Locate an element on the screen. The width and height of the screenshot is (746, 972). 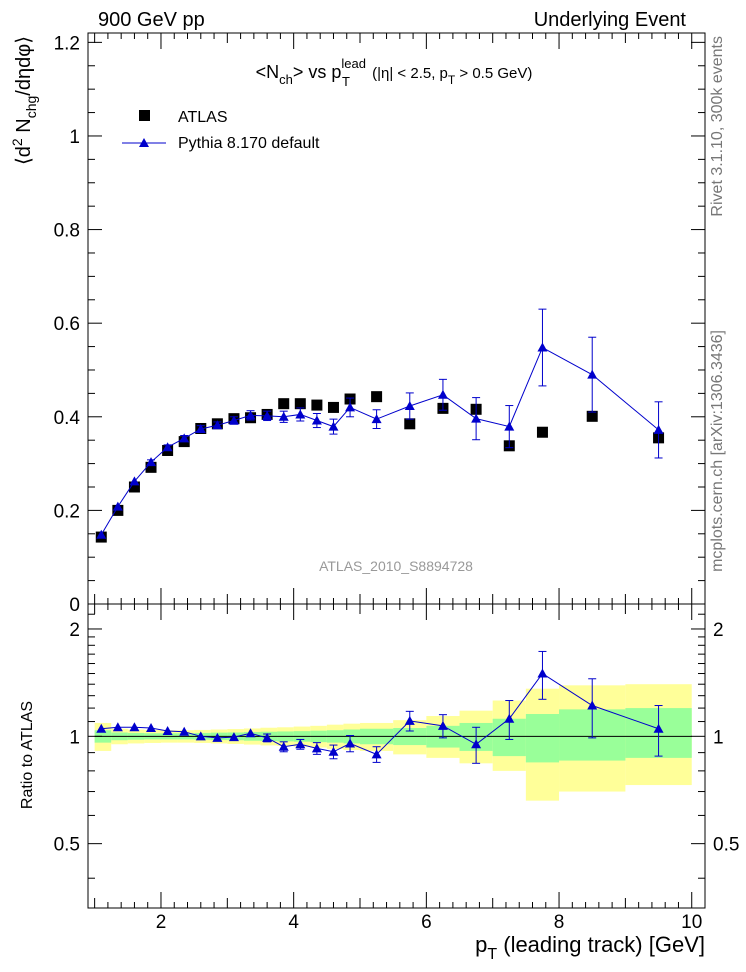
legend: ATLAS Pythia 8.170 default is located at coordinates (221, 130).